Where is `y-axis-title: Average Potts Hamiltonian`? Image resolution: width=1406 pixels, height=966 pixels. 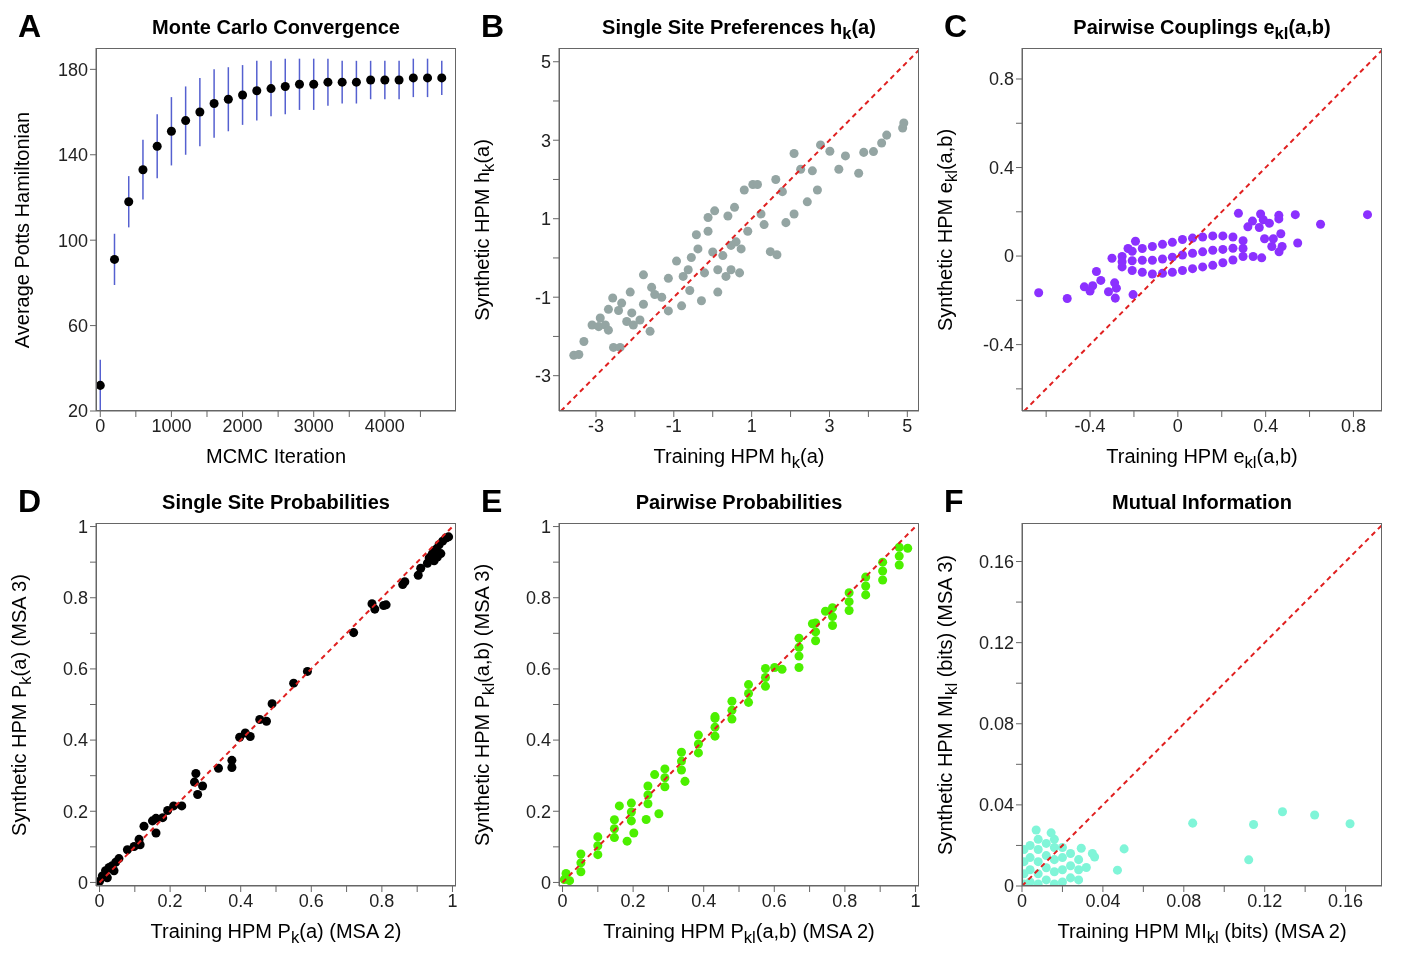
y-axis-title: Average Potts Hamiltonian is located at coordinates (22, 229).